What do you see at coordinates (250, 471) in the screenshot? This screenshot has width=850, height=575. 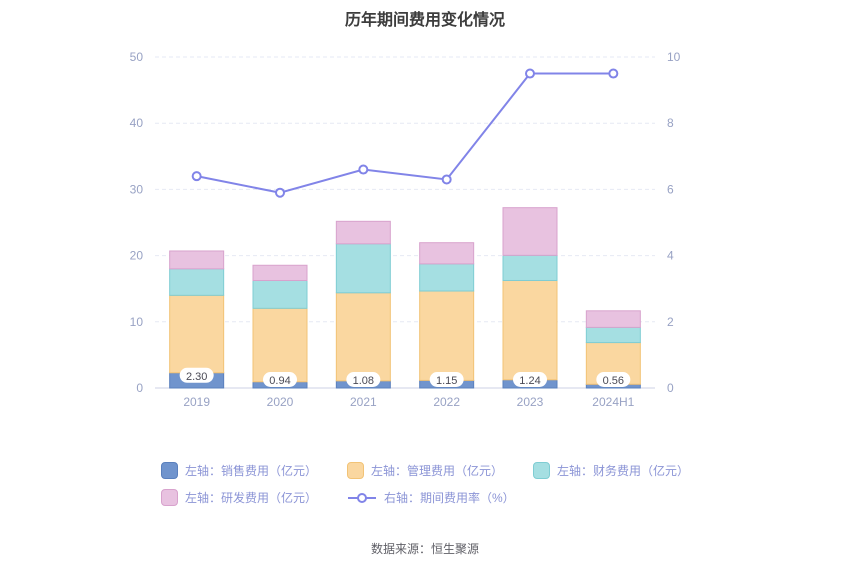 I see `legend-label: 左轴：销售费用（亿元）` at bounding box center [250, 471].